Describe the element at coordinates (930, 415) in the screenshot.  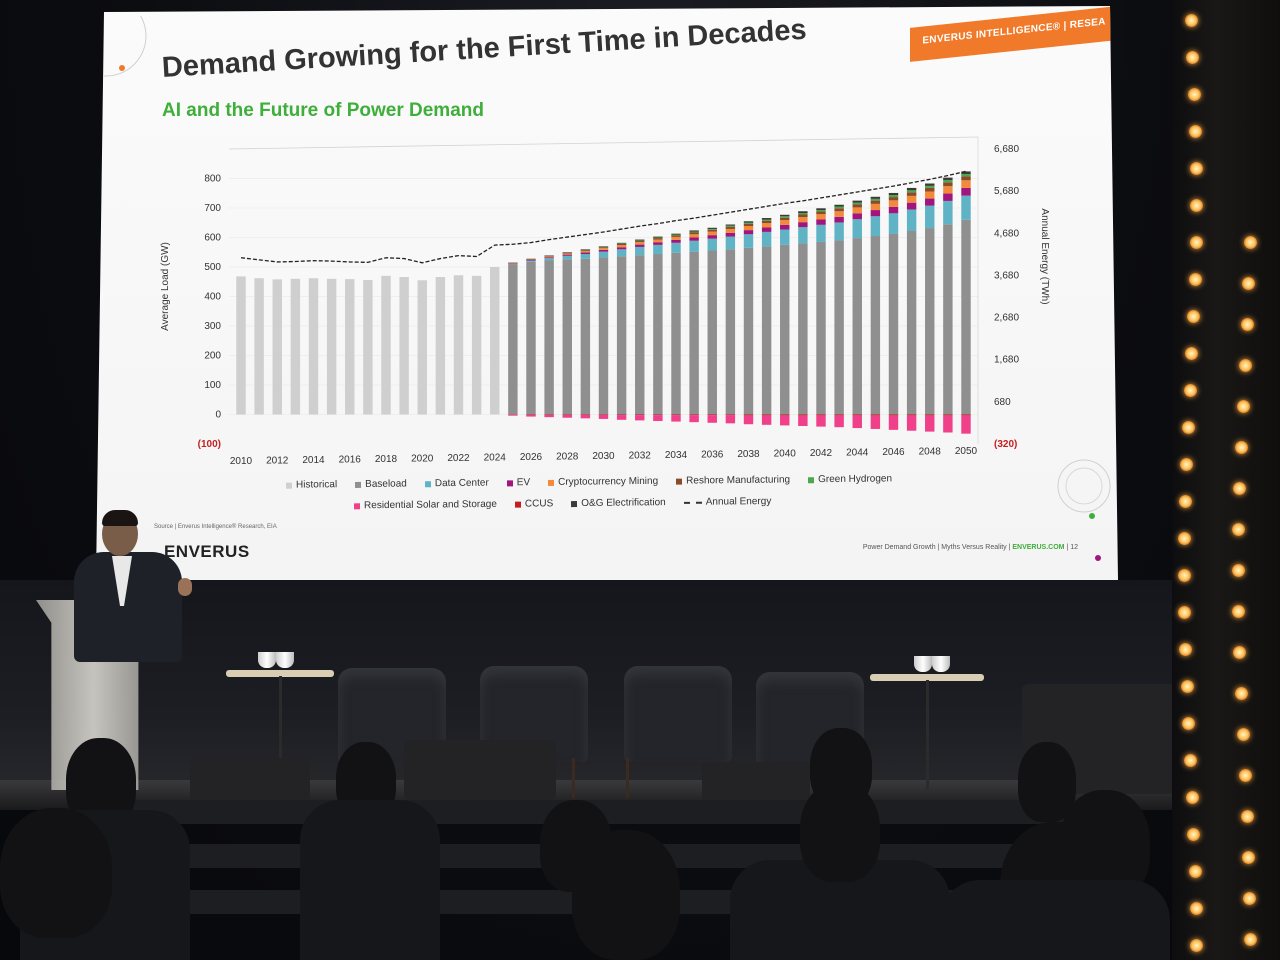
I see `bar-ccus-2048` at that location.